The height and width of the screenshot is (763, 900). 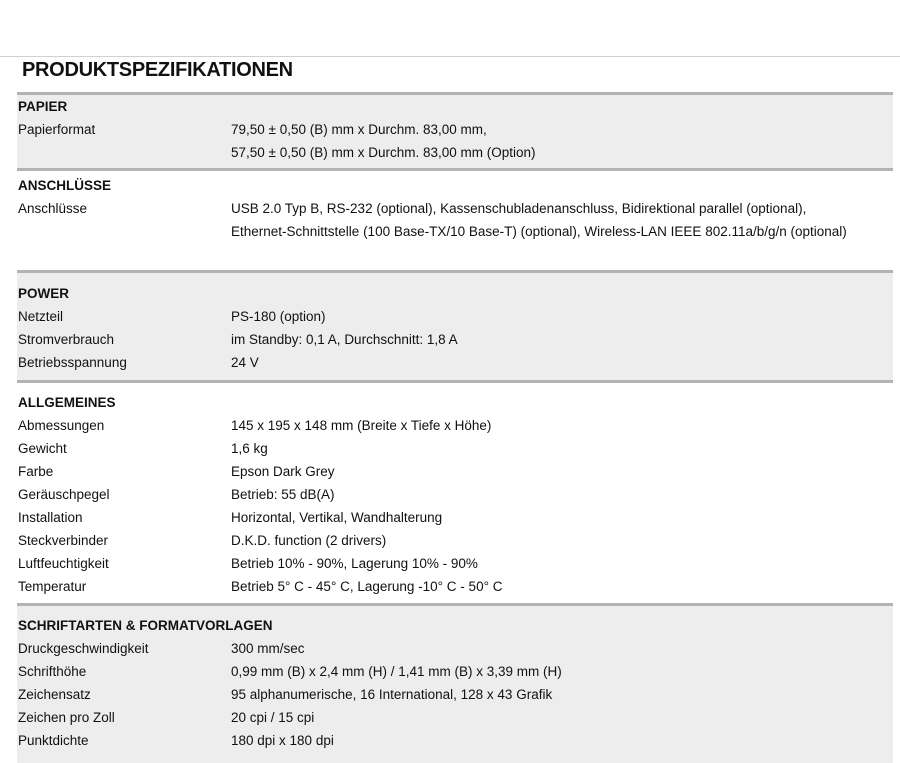 What do you see at coordinates (245, 362) in the screenshot?
I see `spec-value: 24 V` at bounding box center [245, 362].